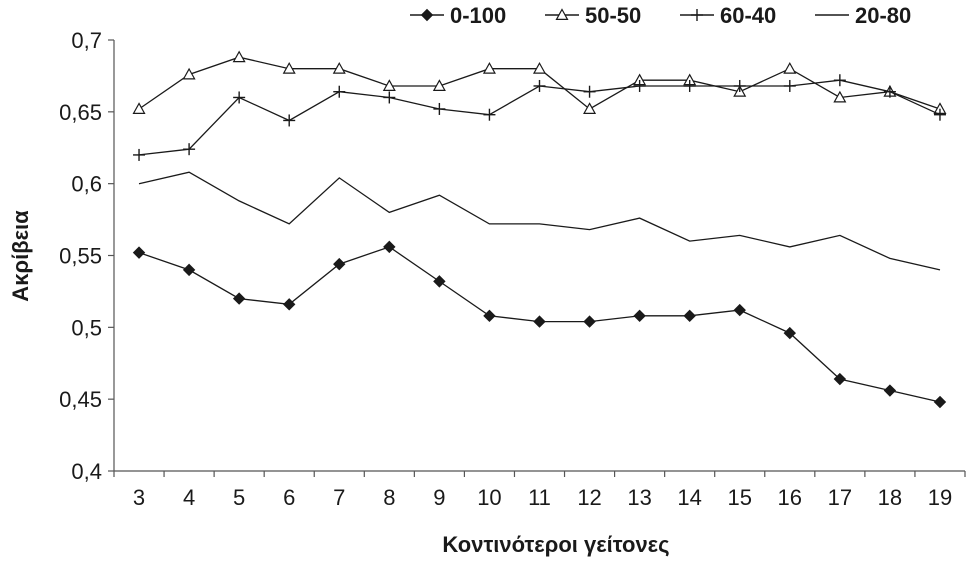  I want to click on legend-item-50-50: 50-50, so click(593, 15).